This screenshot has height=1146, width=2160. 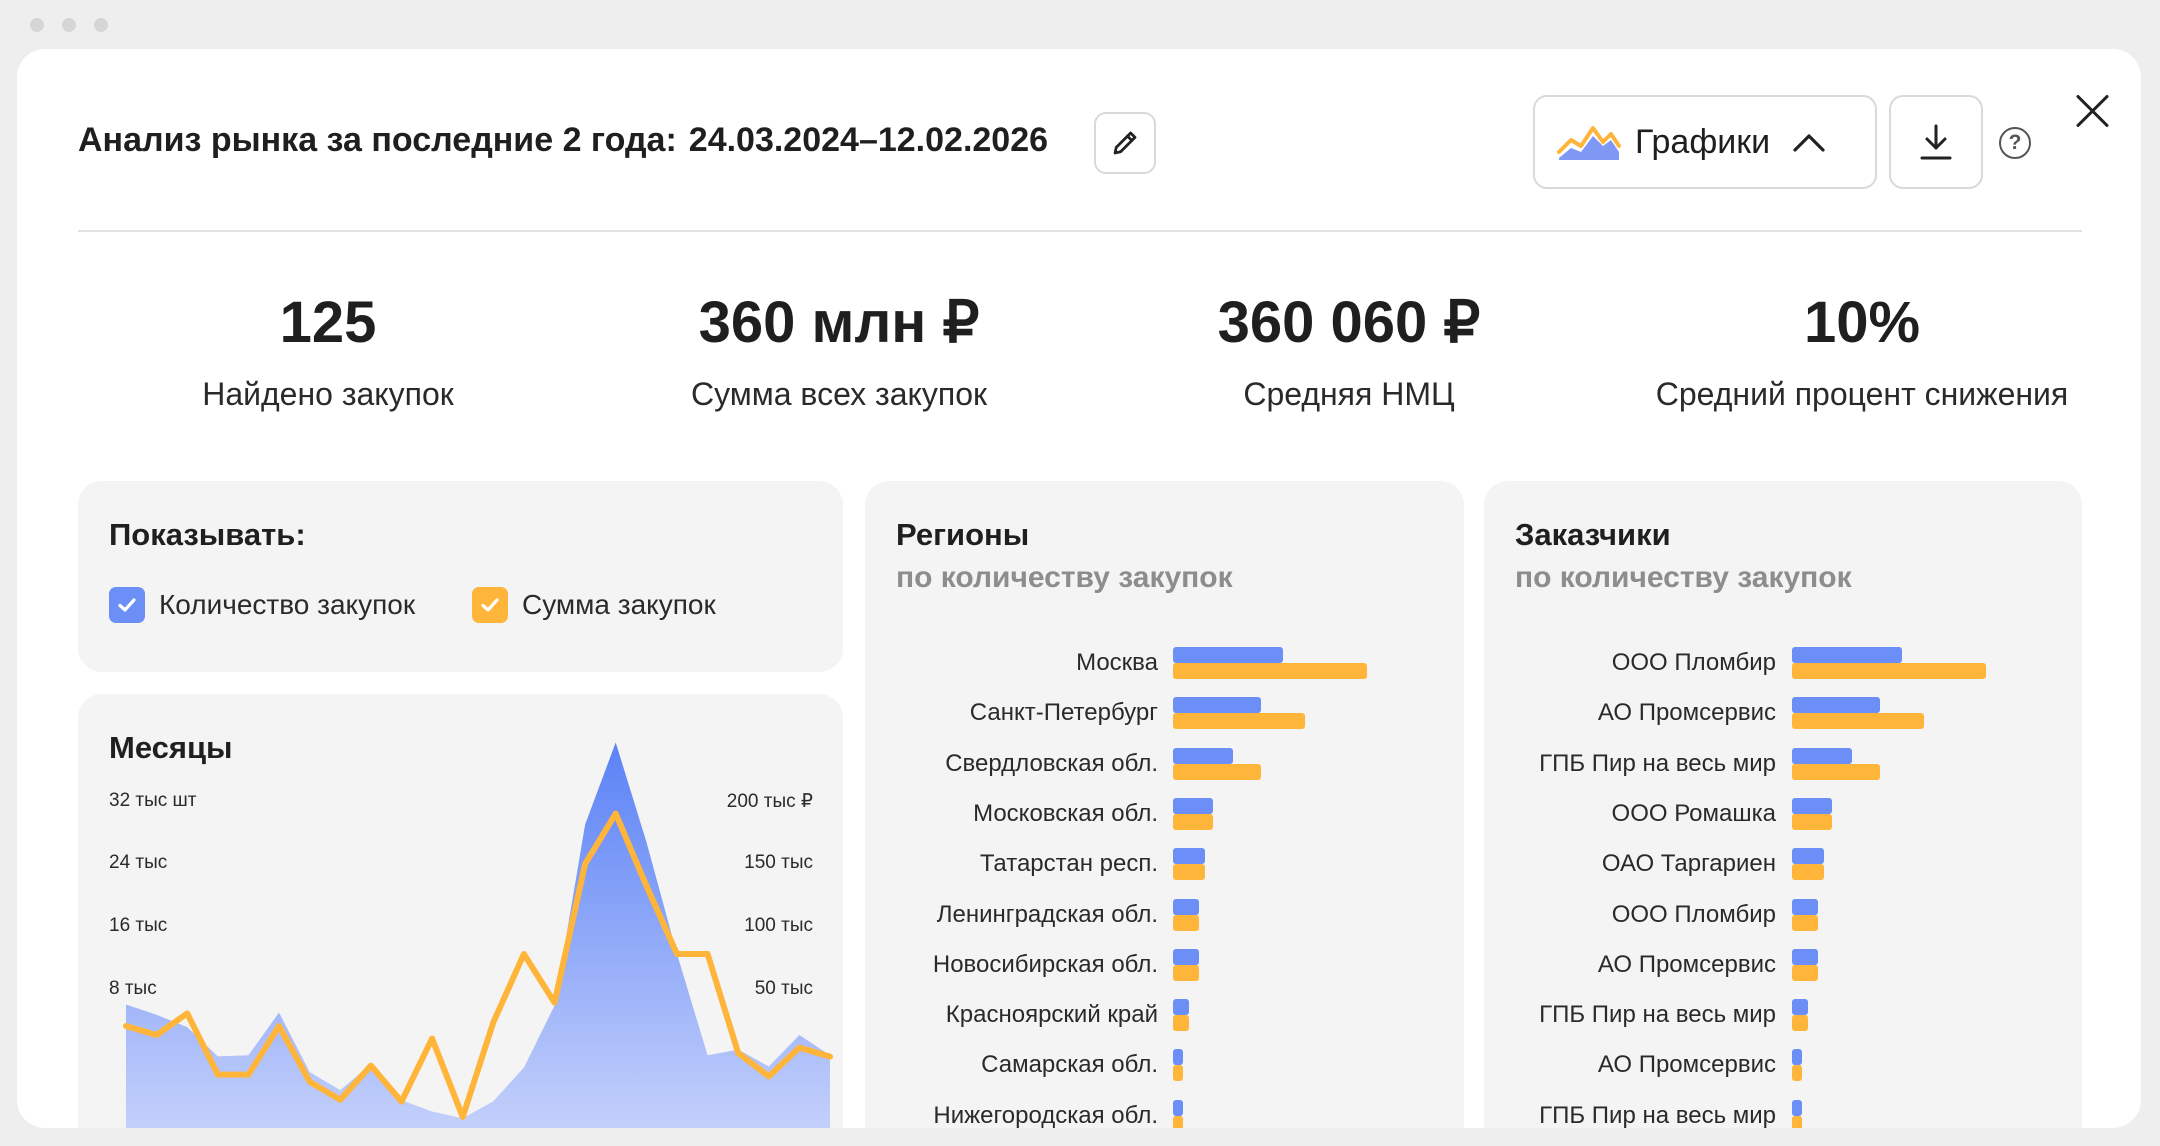 I want to click on pencil-icon, so click(x=1125, y=143).